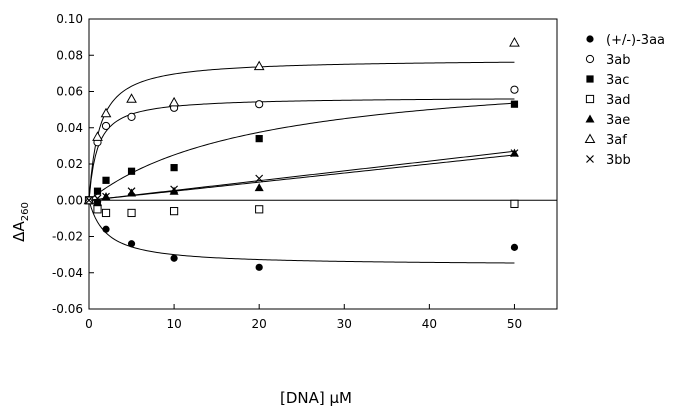 Image resolution: width=684 pixels, height=410 pixels. What do you see at coordinates (618, 60) in the screenshot?
I see `legend-label: 3ab` at bounding box center [618, 60].